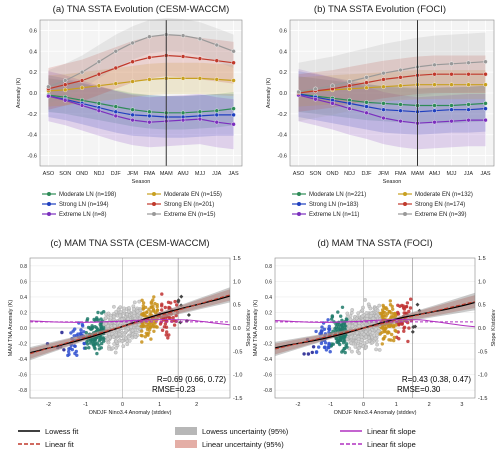  I want to click on y2-tick-label: -0.5, so click(482, 352).